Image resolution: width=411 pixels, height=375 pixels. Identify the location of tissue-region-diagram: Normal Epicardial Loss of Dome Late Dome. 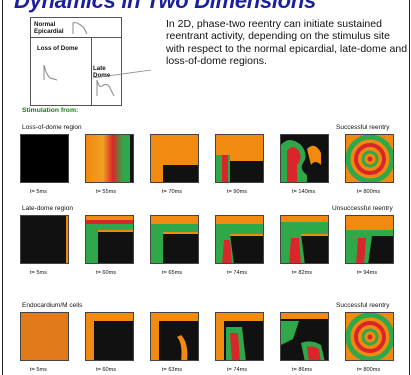
(76, 61).